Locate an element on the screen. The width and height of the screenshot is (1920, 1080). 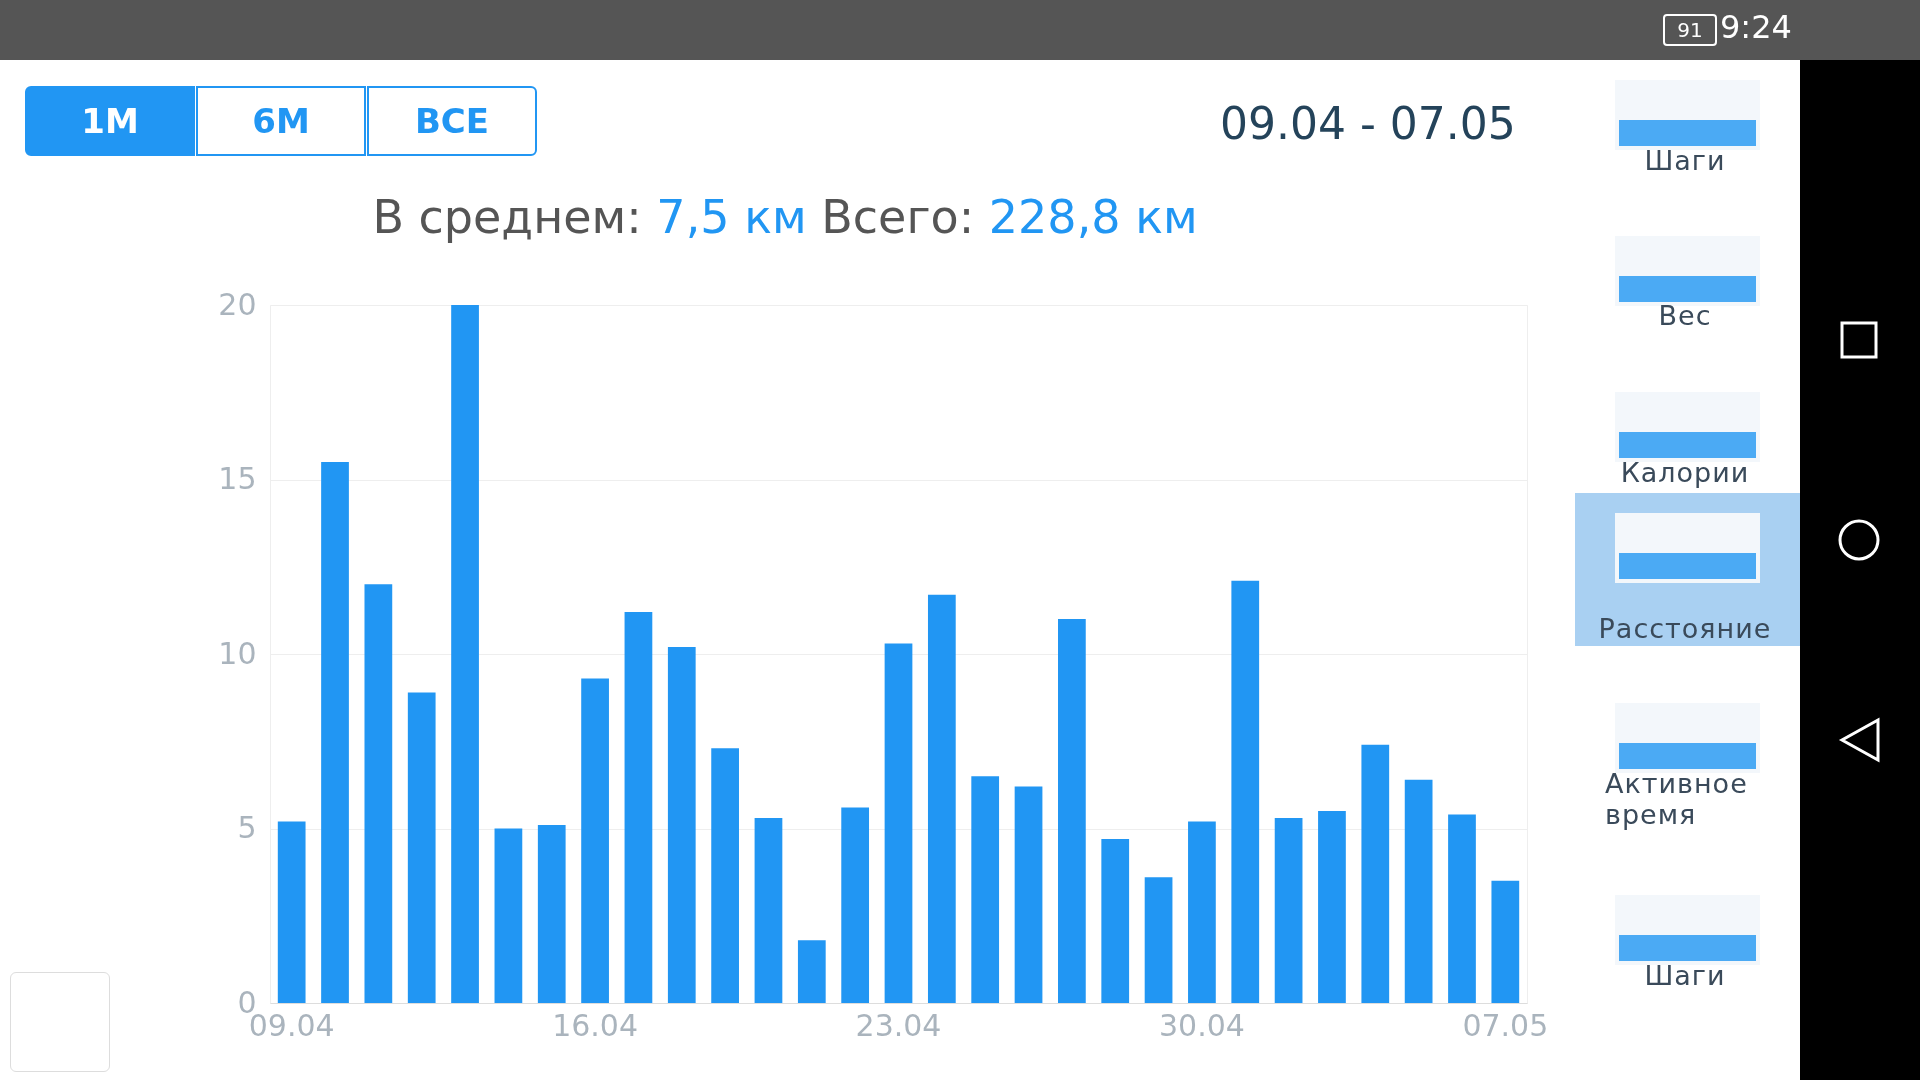
y-tick-label: 15 is located at coordinates (237, 478).